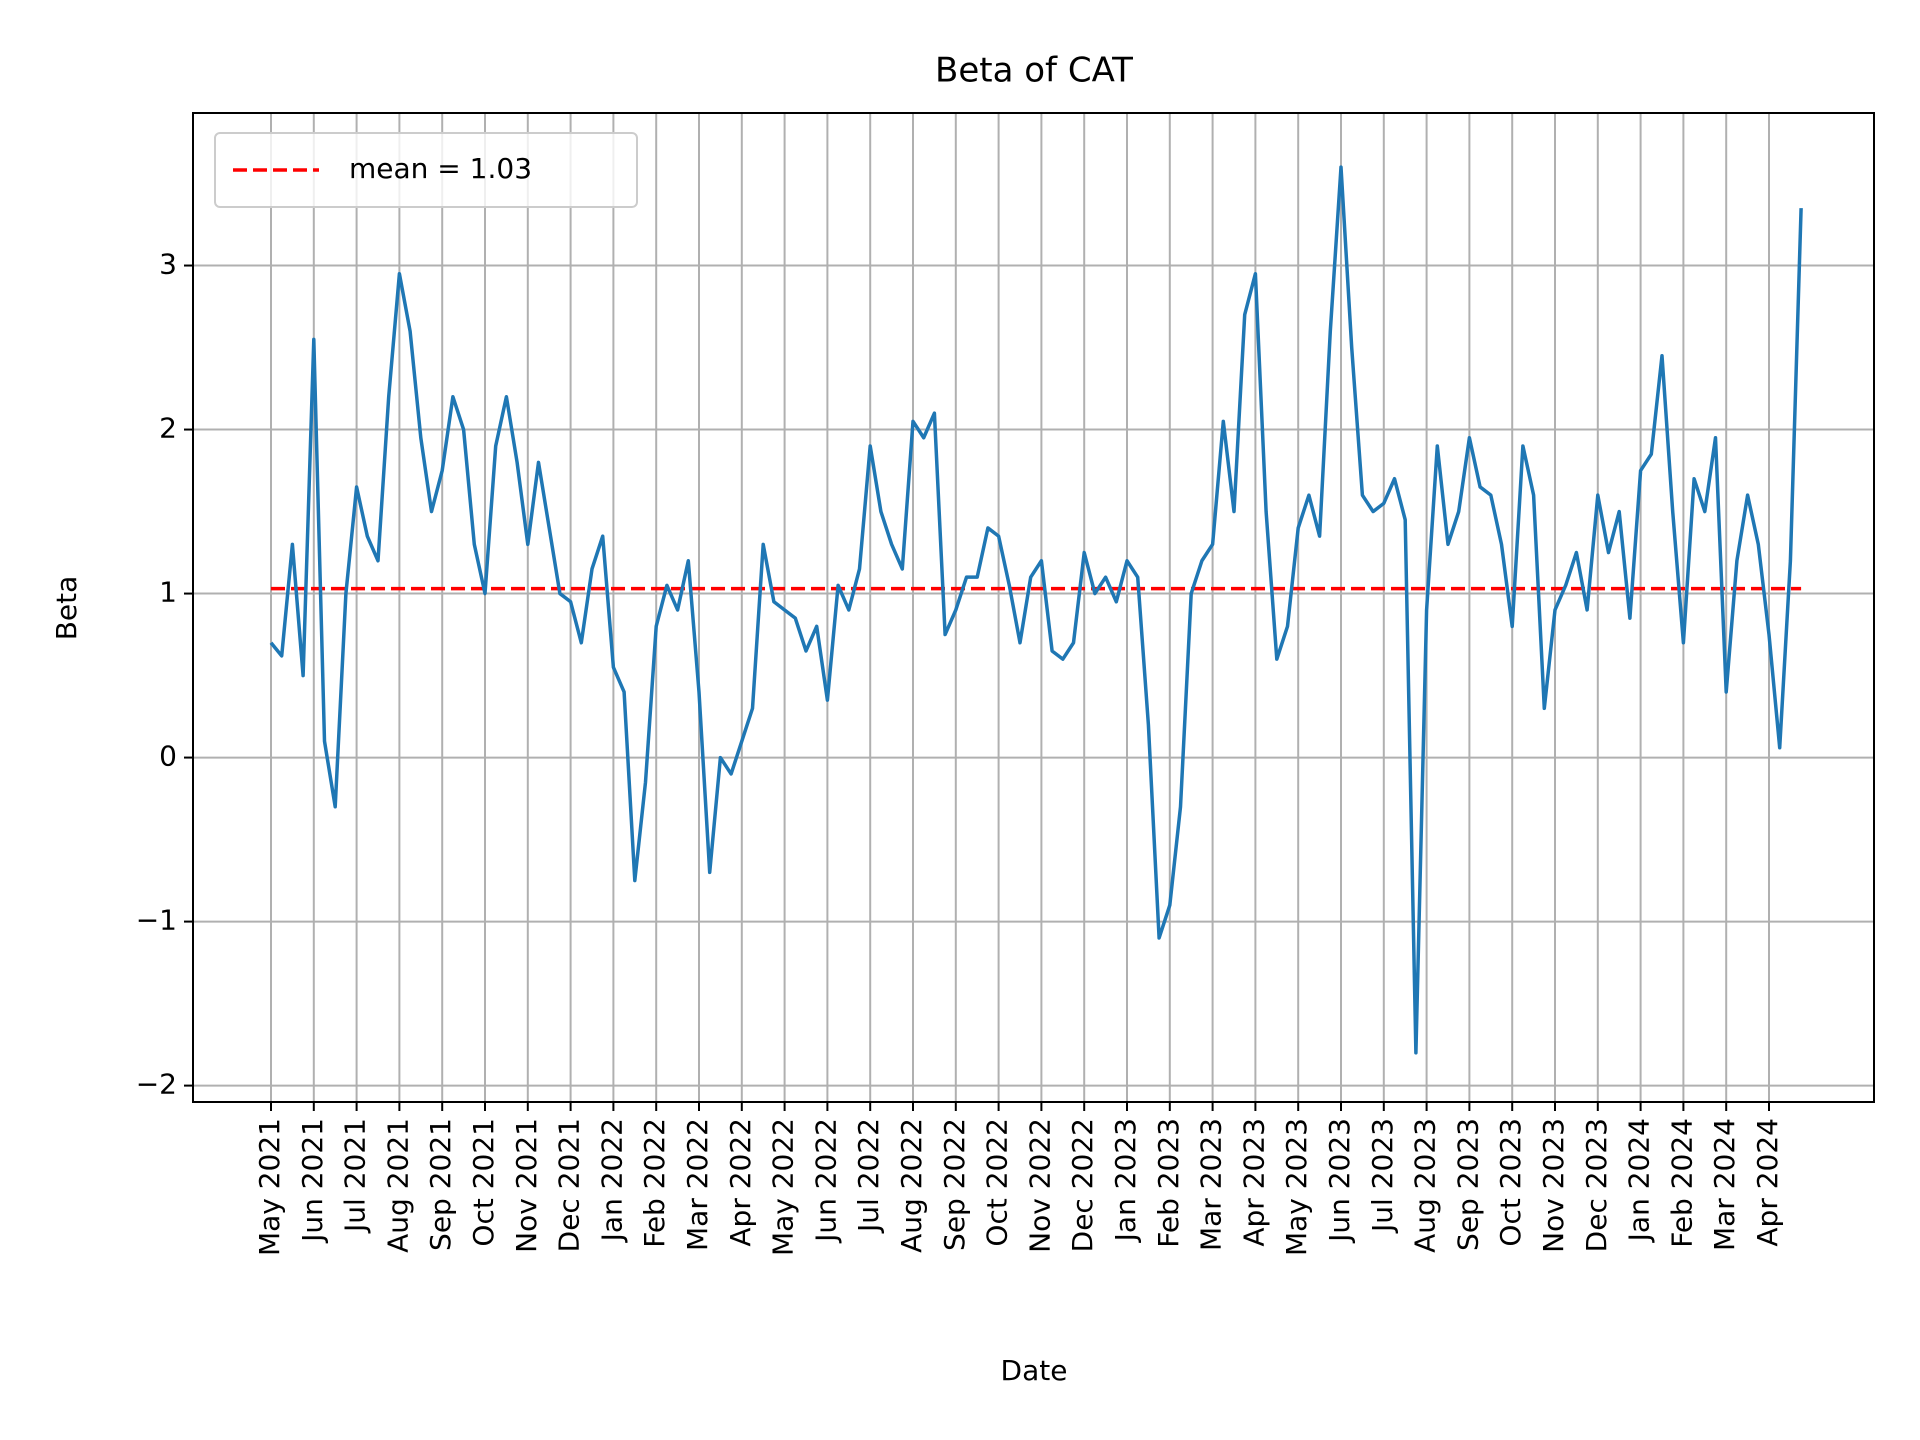 This screenshot has width=1920, height=1440. Describe the element at coordinates (1382, 1176) in the screenshot. I see `x-tick-label: Jul 2023` at that location.